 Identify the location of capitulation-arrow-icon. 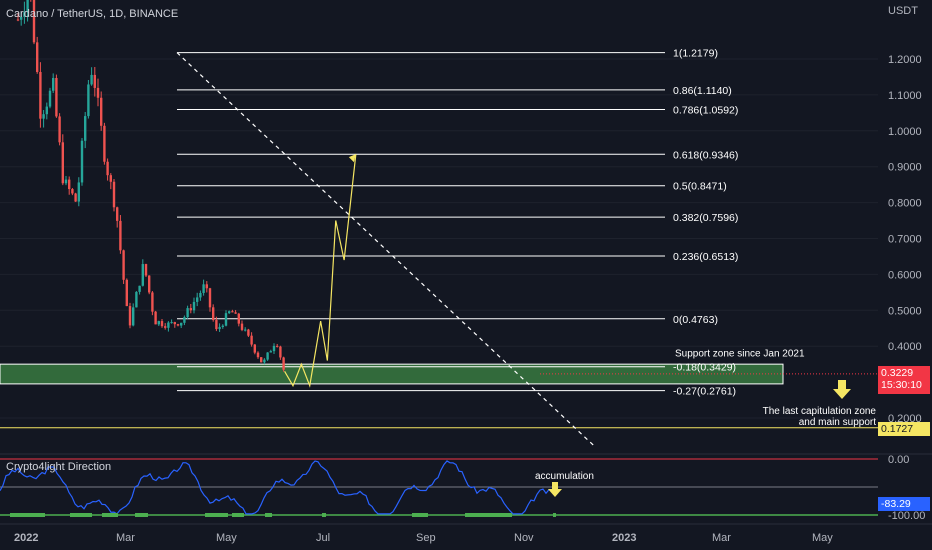
(842, 389).